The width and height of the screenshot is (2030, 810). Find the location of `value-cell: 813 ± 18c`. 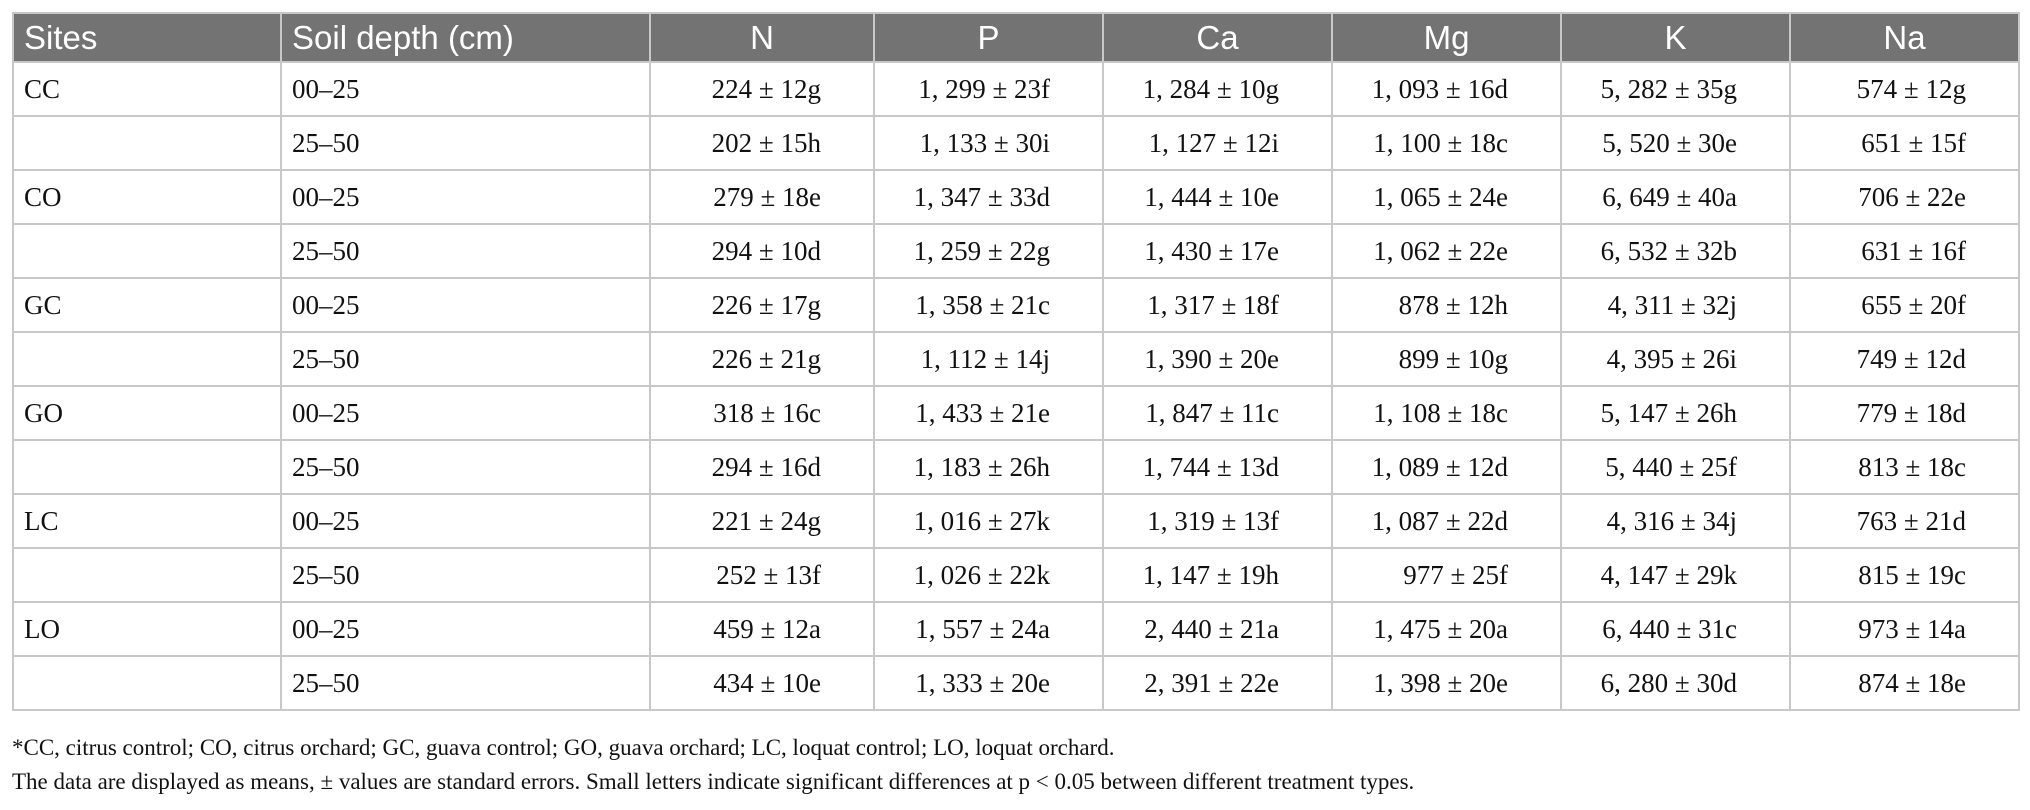

value-cell: 813 ± 18c is located at coordinates (1904, 467).